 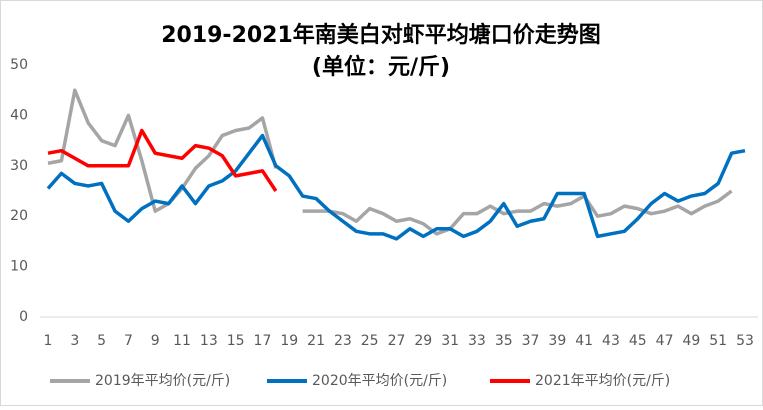 I want to click on legend-label: 2020年平均价(元/斤), so click(x=379, y=381).